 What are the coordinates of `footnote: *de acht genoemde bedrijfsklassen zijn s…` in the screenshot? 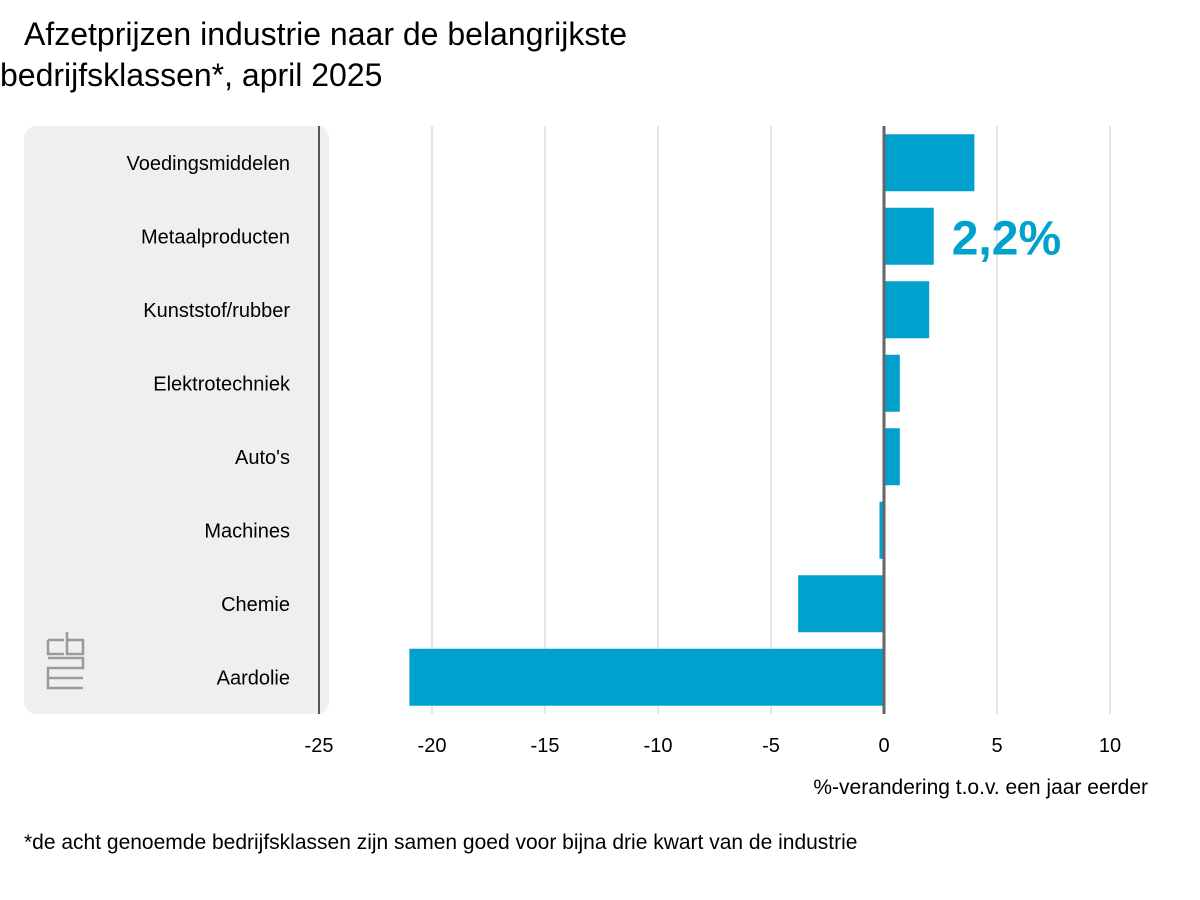 It's located at (441, 842).